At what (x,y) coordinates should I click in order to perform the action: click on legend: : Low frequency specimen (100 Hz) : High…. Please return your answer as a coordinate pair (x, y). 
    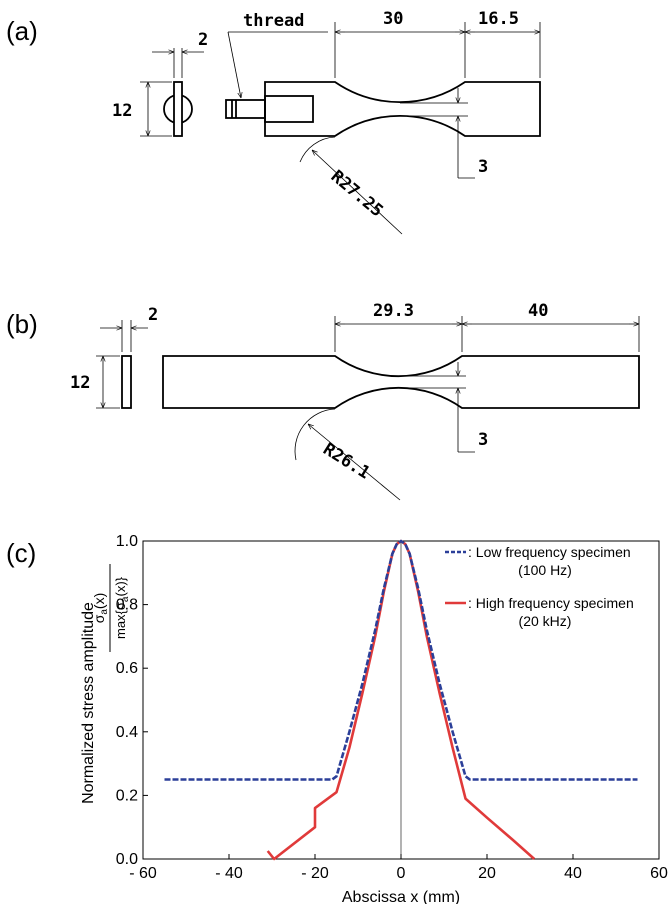
    Looking at the image, I should click on (539, 586).